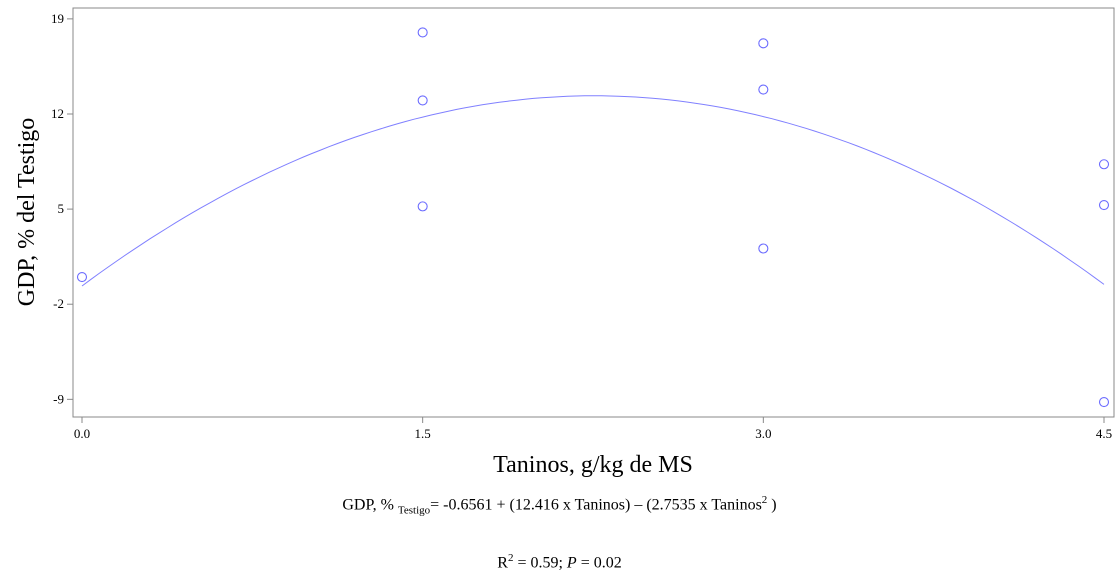  What do you see at coordinates (763, 433) in the screenshot?
I see `x-tick-label: 3.0` at bounding box center [763, 433].